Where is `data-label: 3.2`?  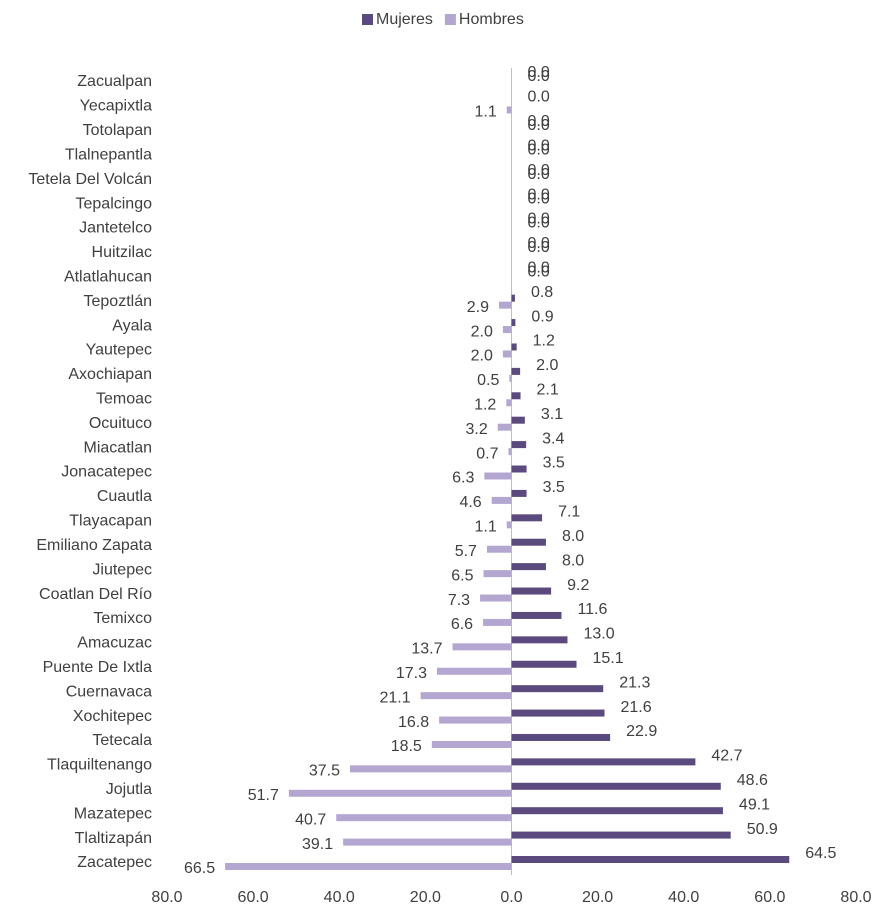 data-label: 3.2 is located at coordinates (476, 429).